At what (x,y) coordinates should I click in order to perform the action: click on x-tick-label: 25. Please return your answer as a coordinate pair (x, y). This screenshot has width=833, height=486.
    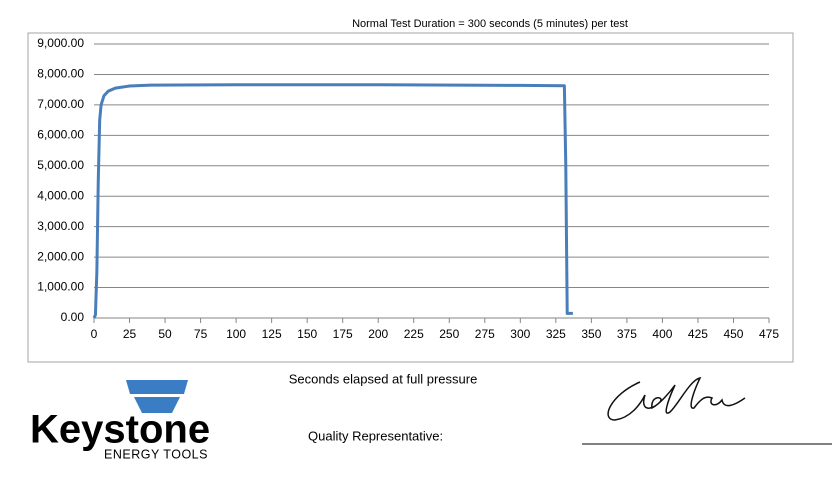
    Looking at the image, I should click on (130, 334).